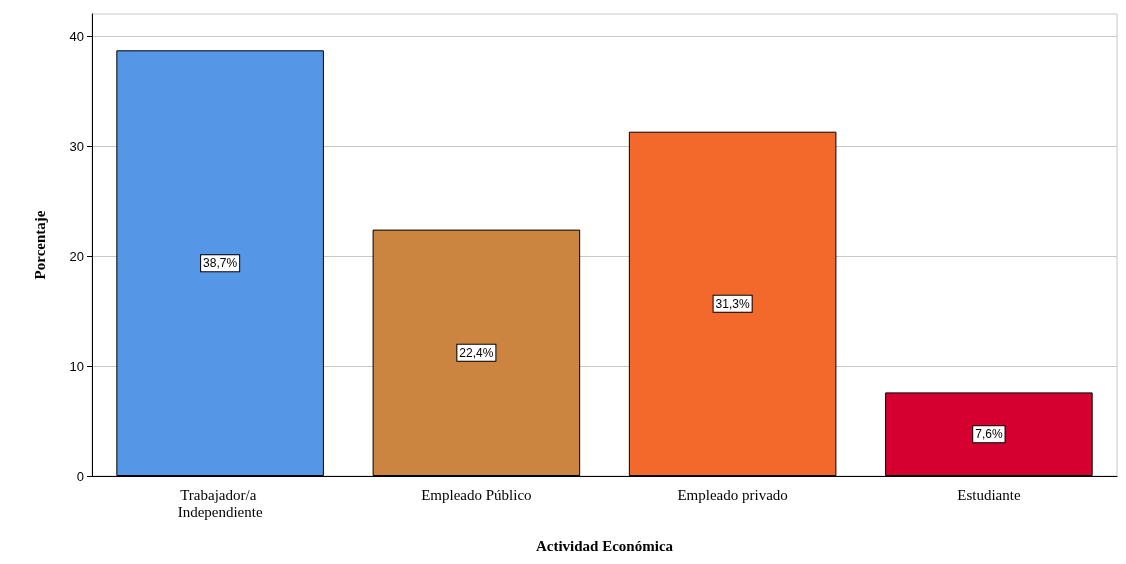  Describe the element at coordinates (76, 146) in the screenshot. I see `y-tick-label: 30` at that location.